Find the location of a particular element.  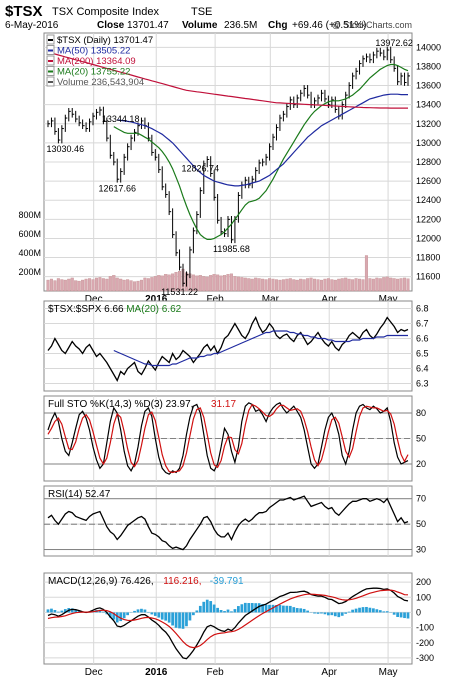

y-tick-label: 12200 is located at coordinates (428, 219).